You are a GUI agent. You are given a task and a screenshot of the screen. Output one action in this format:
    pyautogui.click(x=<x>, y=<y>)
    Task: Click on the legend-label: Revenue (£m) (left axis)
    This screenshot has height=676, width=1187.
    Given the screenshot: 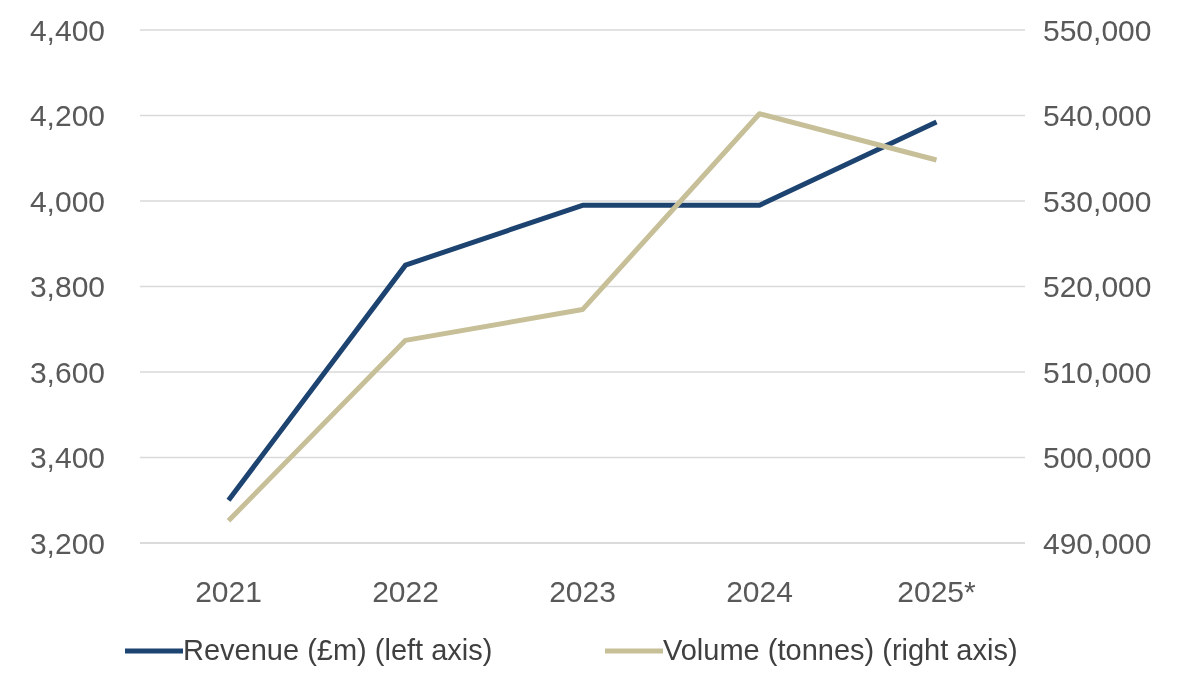 What is the action you would take?
    pyautogui.click(x=338, y=650)
    